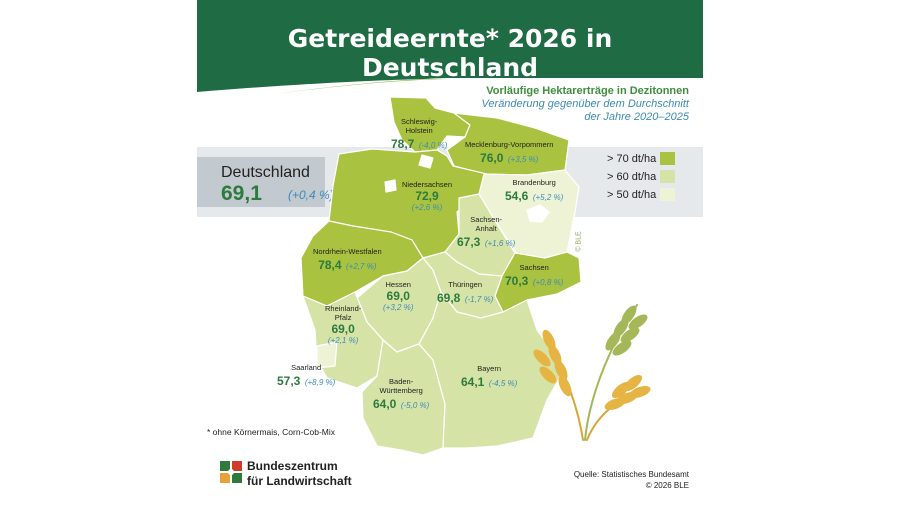 This screenshot has height=506, width=900. What do you see at coordinates (534, 190) in the screenshot?
I see `label-brandenburg: Brandenburg 54,6 (+5,2 %)` at bounding box center [534, 190].